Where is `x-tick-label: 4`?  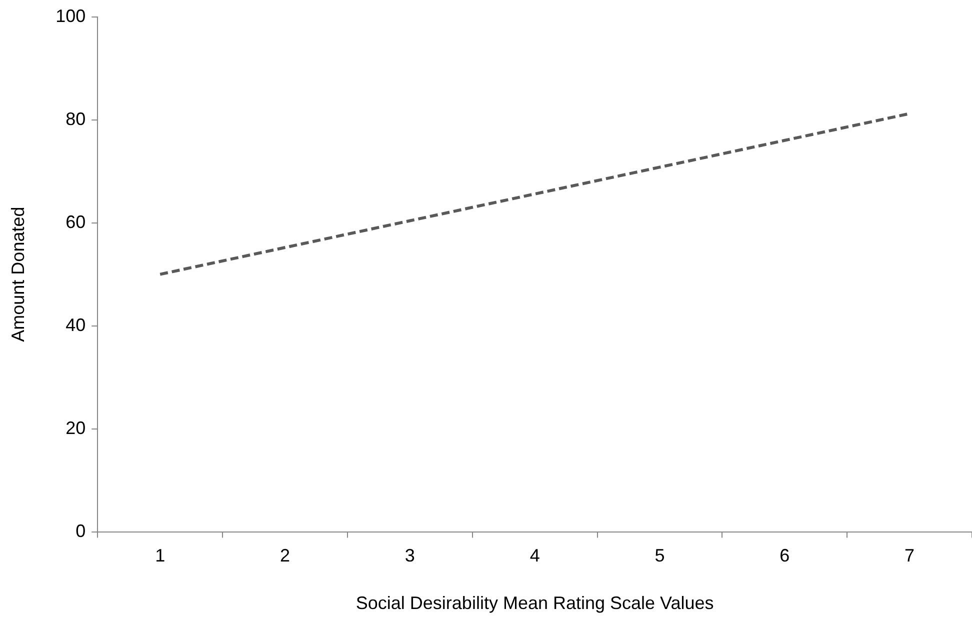 x-tick-label: 4 is located at coordinates (535, 556).